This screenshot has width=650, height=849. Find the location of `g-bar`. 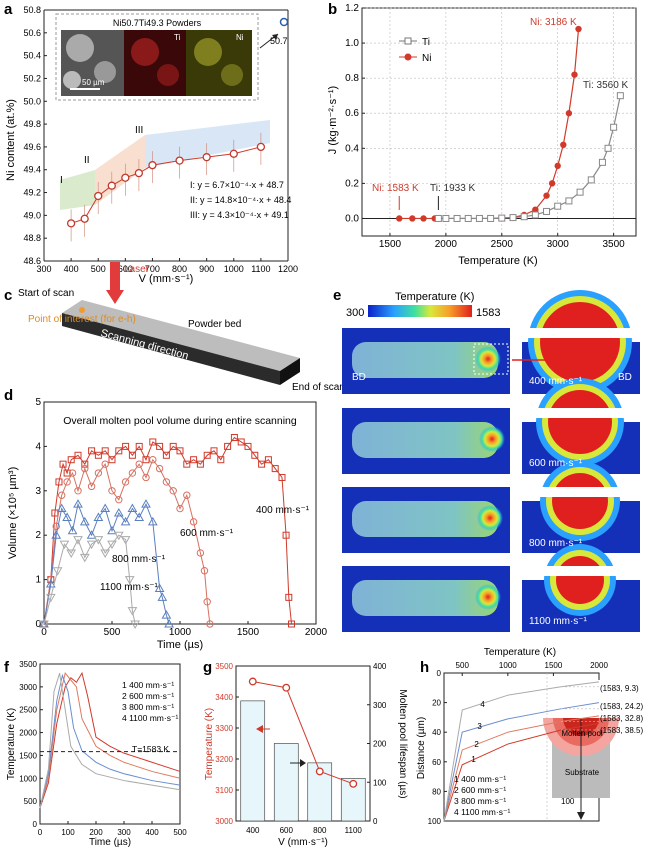

g-bar is located at coordinates (253, 761).